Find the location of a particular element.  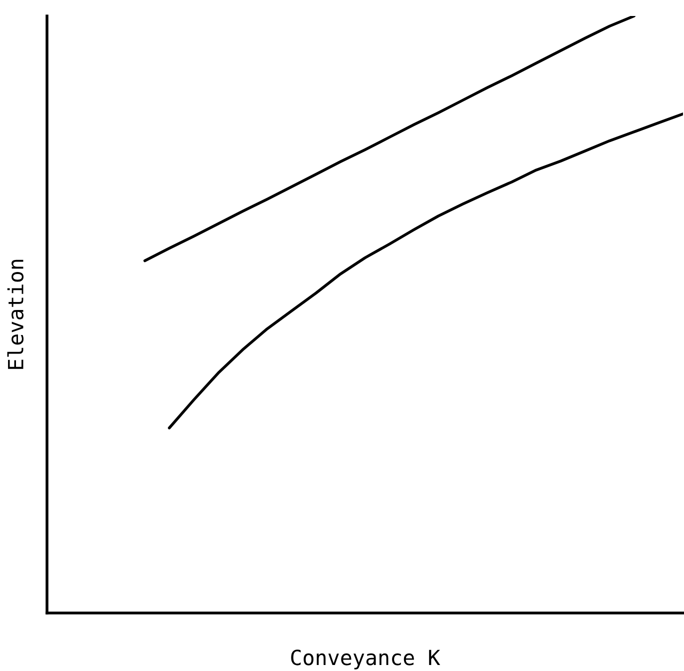

x-axis-title: Conveyance K is located at coordinates (365, 660).